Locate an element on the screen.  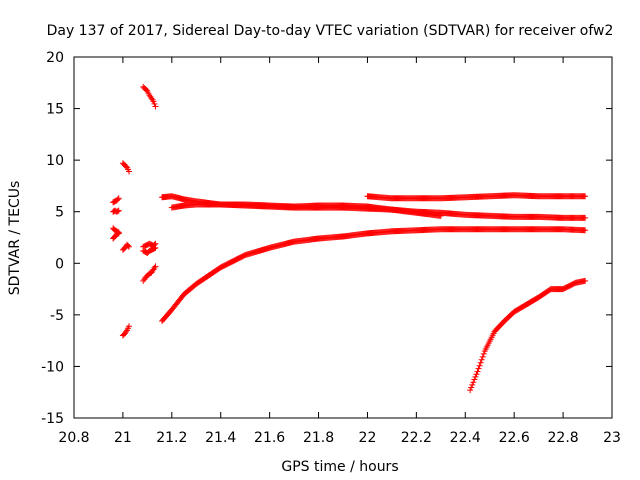
x-axis-title: GPS time / hours is located at coordinates (339, 467).